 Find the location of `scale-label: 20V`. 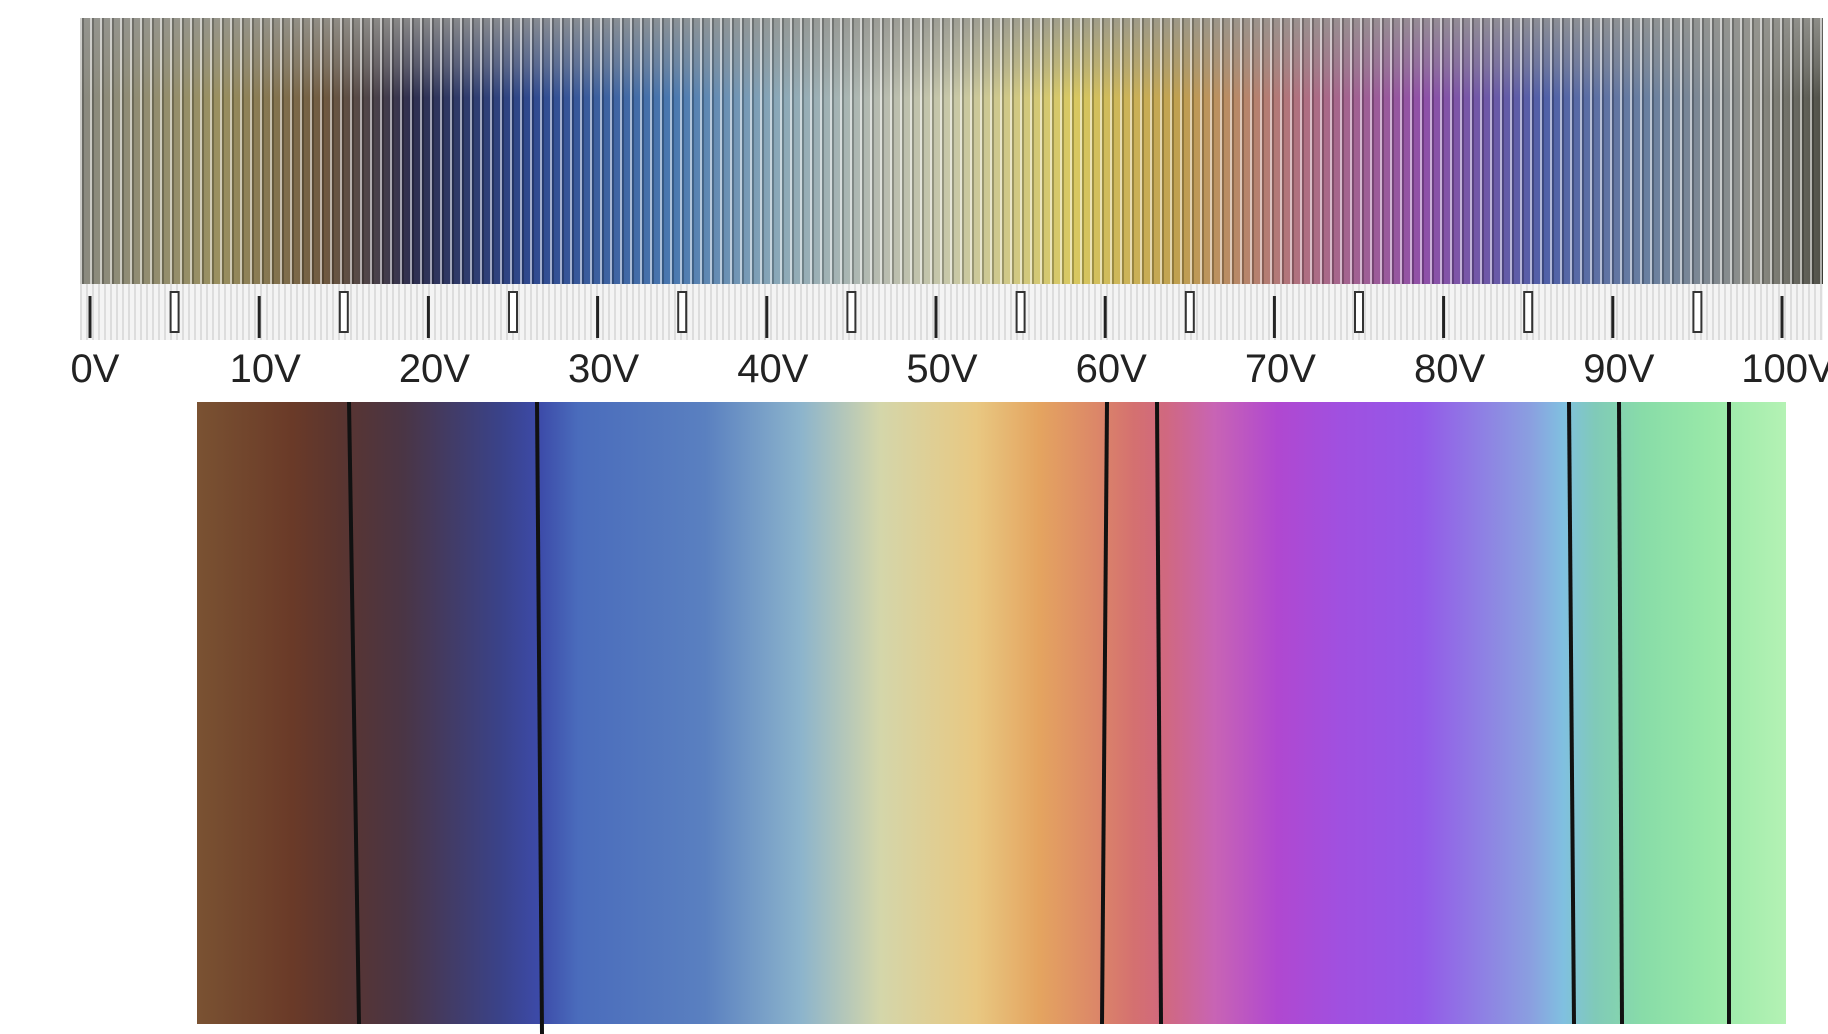

scale-label: 20V is located at coordinates (434, 369).